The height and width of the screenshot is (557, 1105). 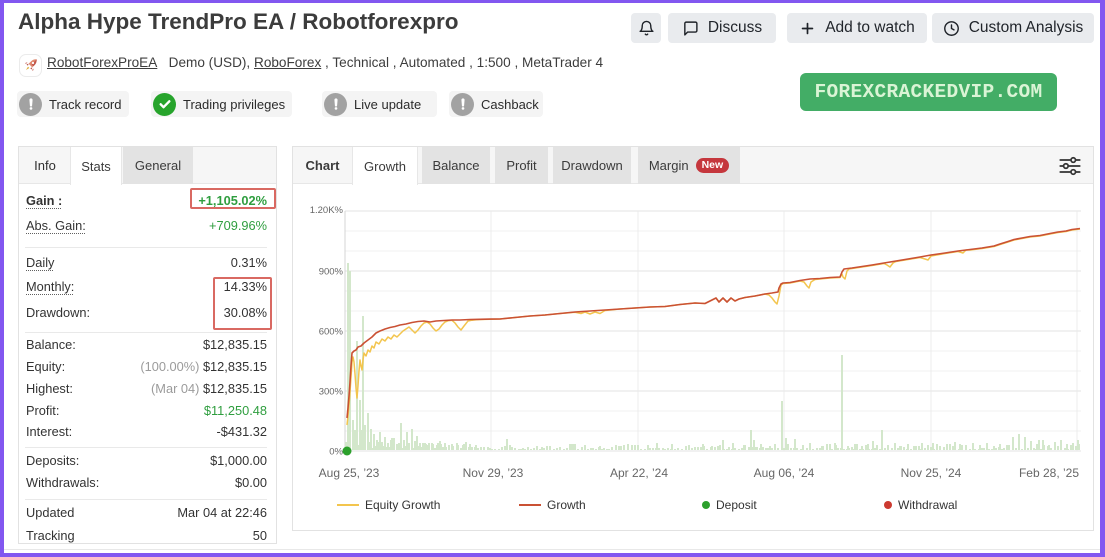 What do you see at coordinates (736, 505) in the screenshot?
I see `svg-text: Deposit` at bounding box center [736, 505].